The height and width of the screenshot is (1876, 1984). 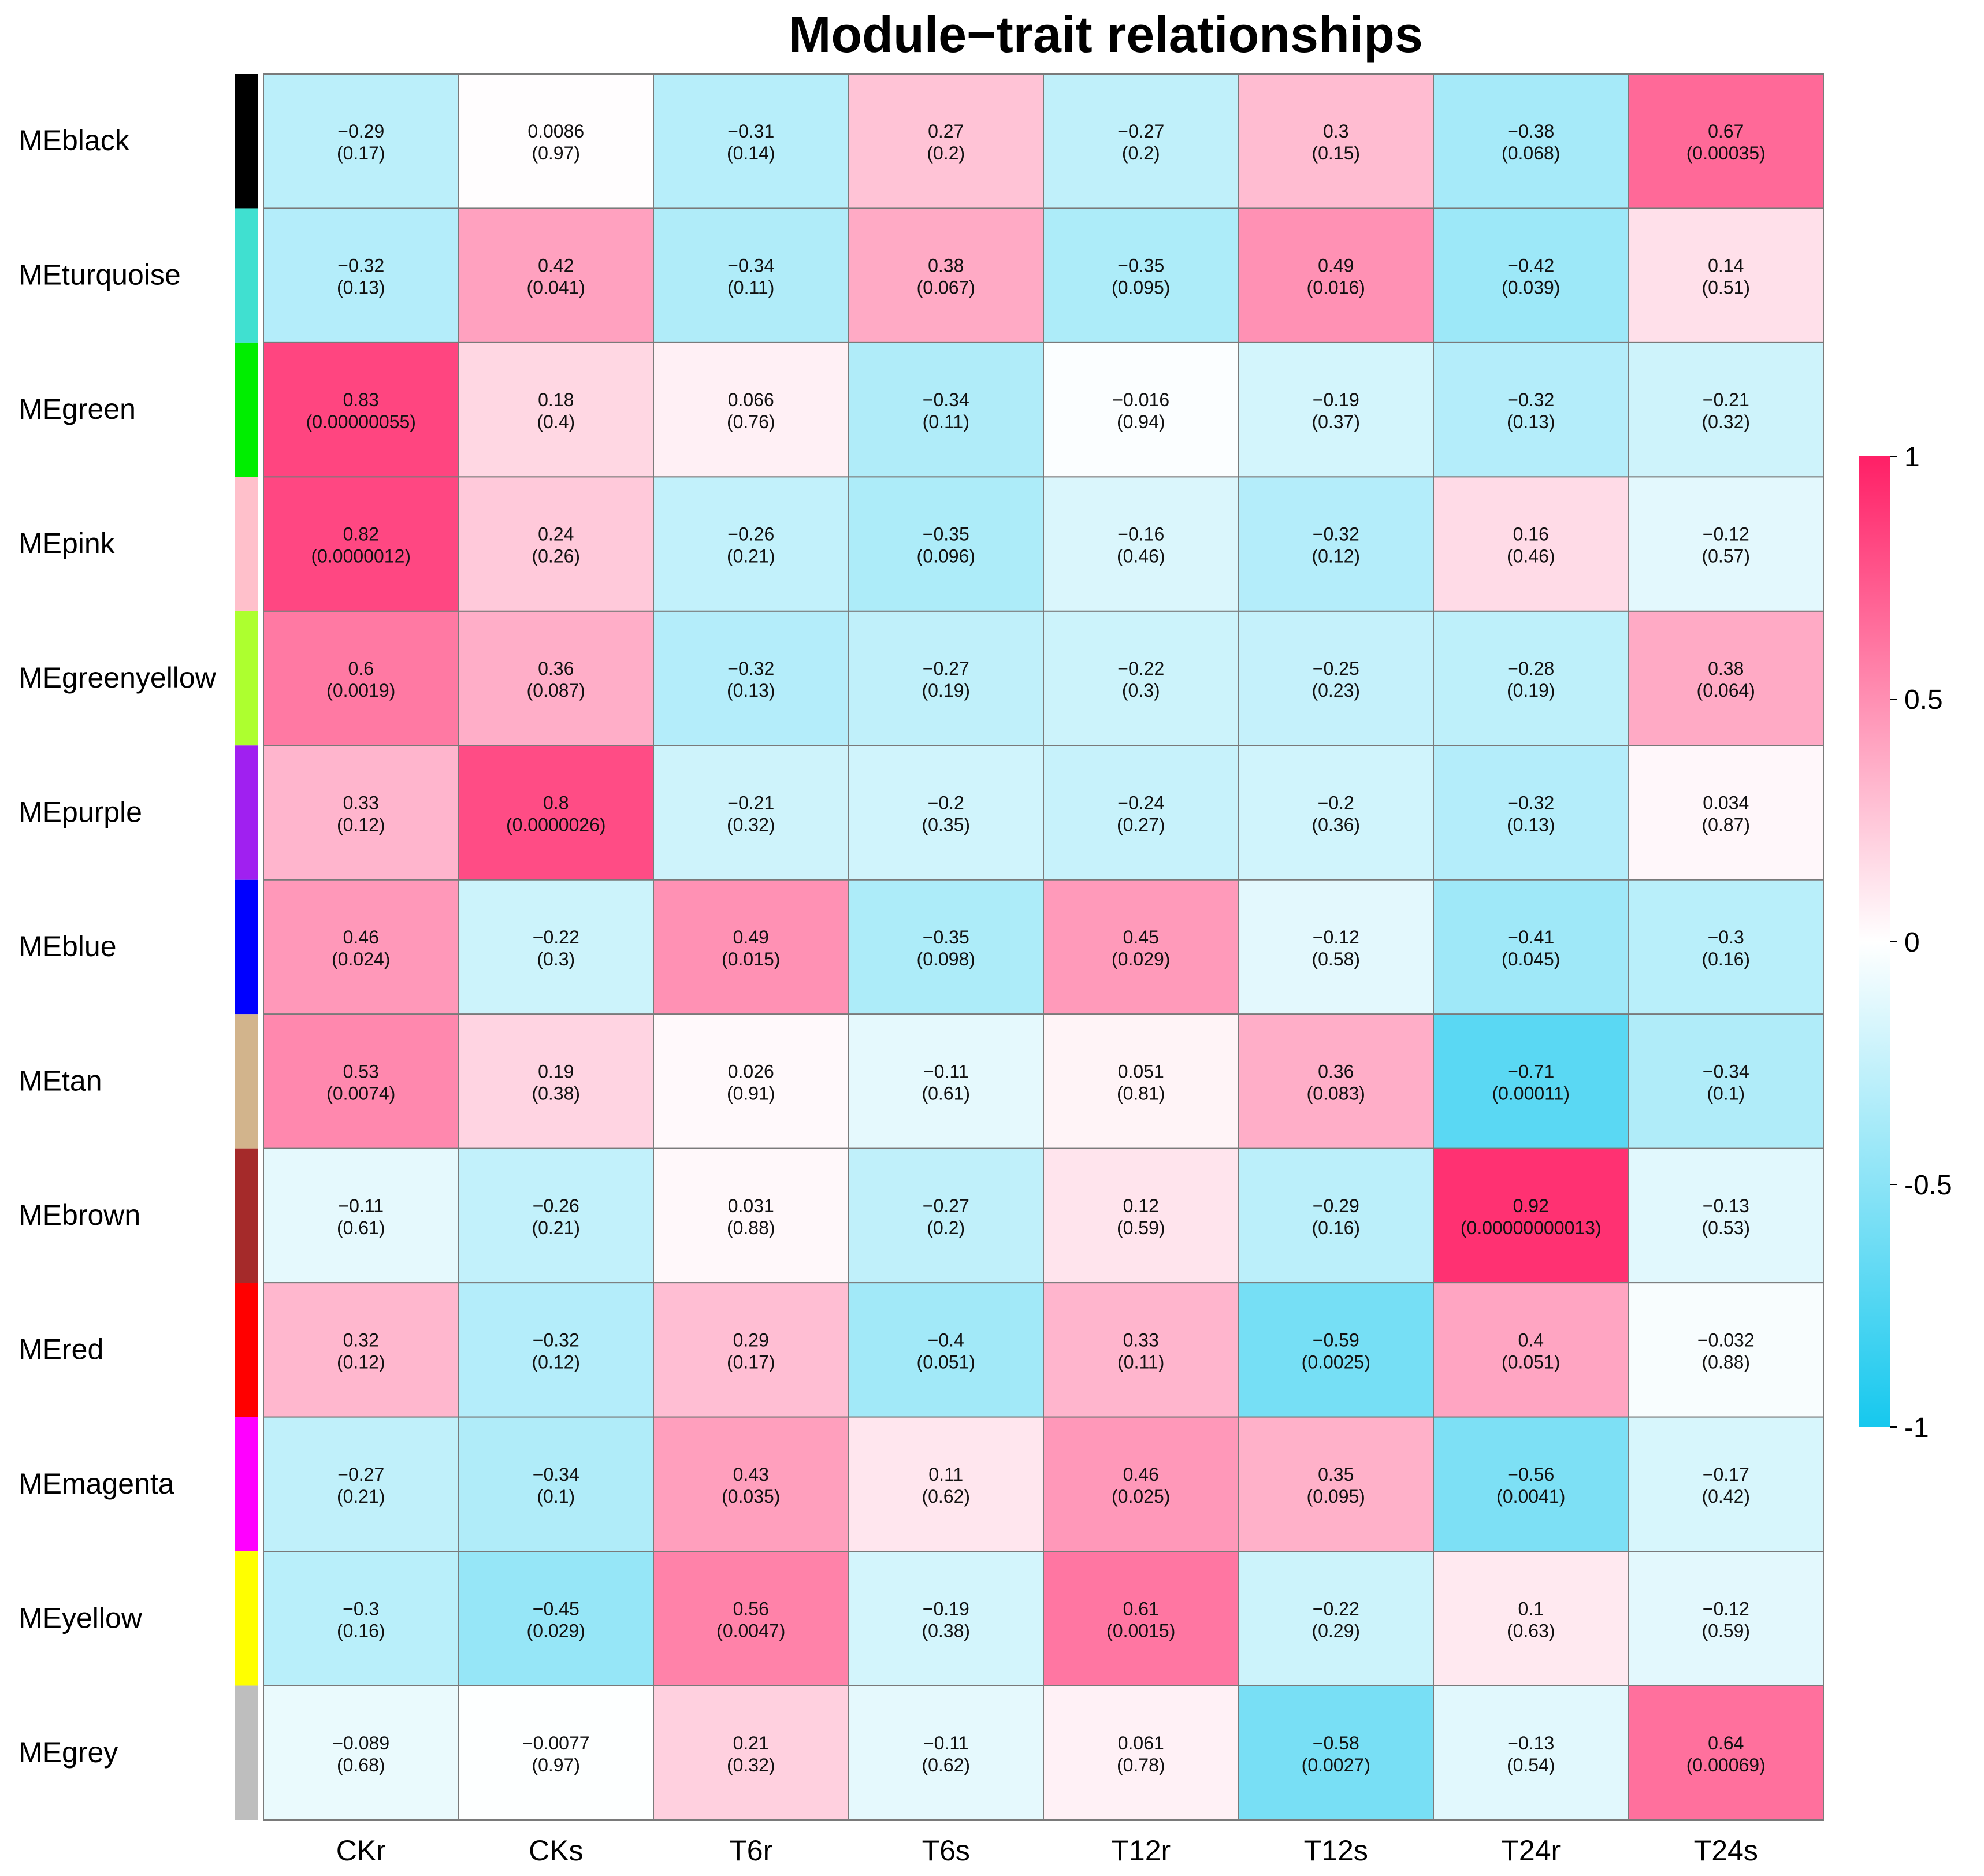 What do you see at coordinates (556, 265) in the screenshot?
I see `cell-correlation-label: 0.42` at bounding box center [556, 265].